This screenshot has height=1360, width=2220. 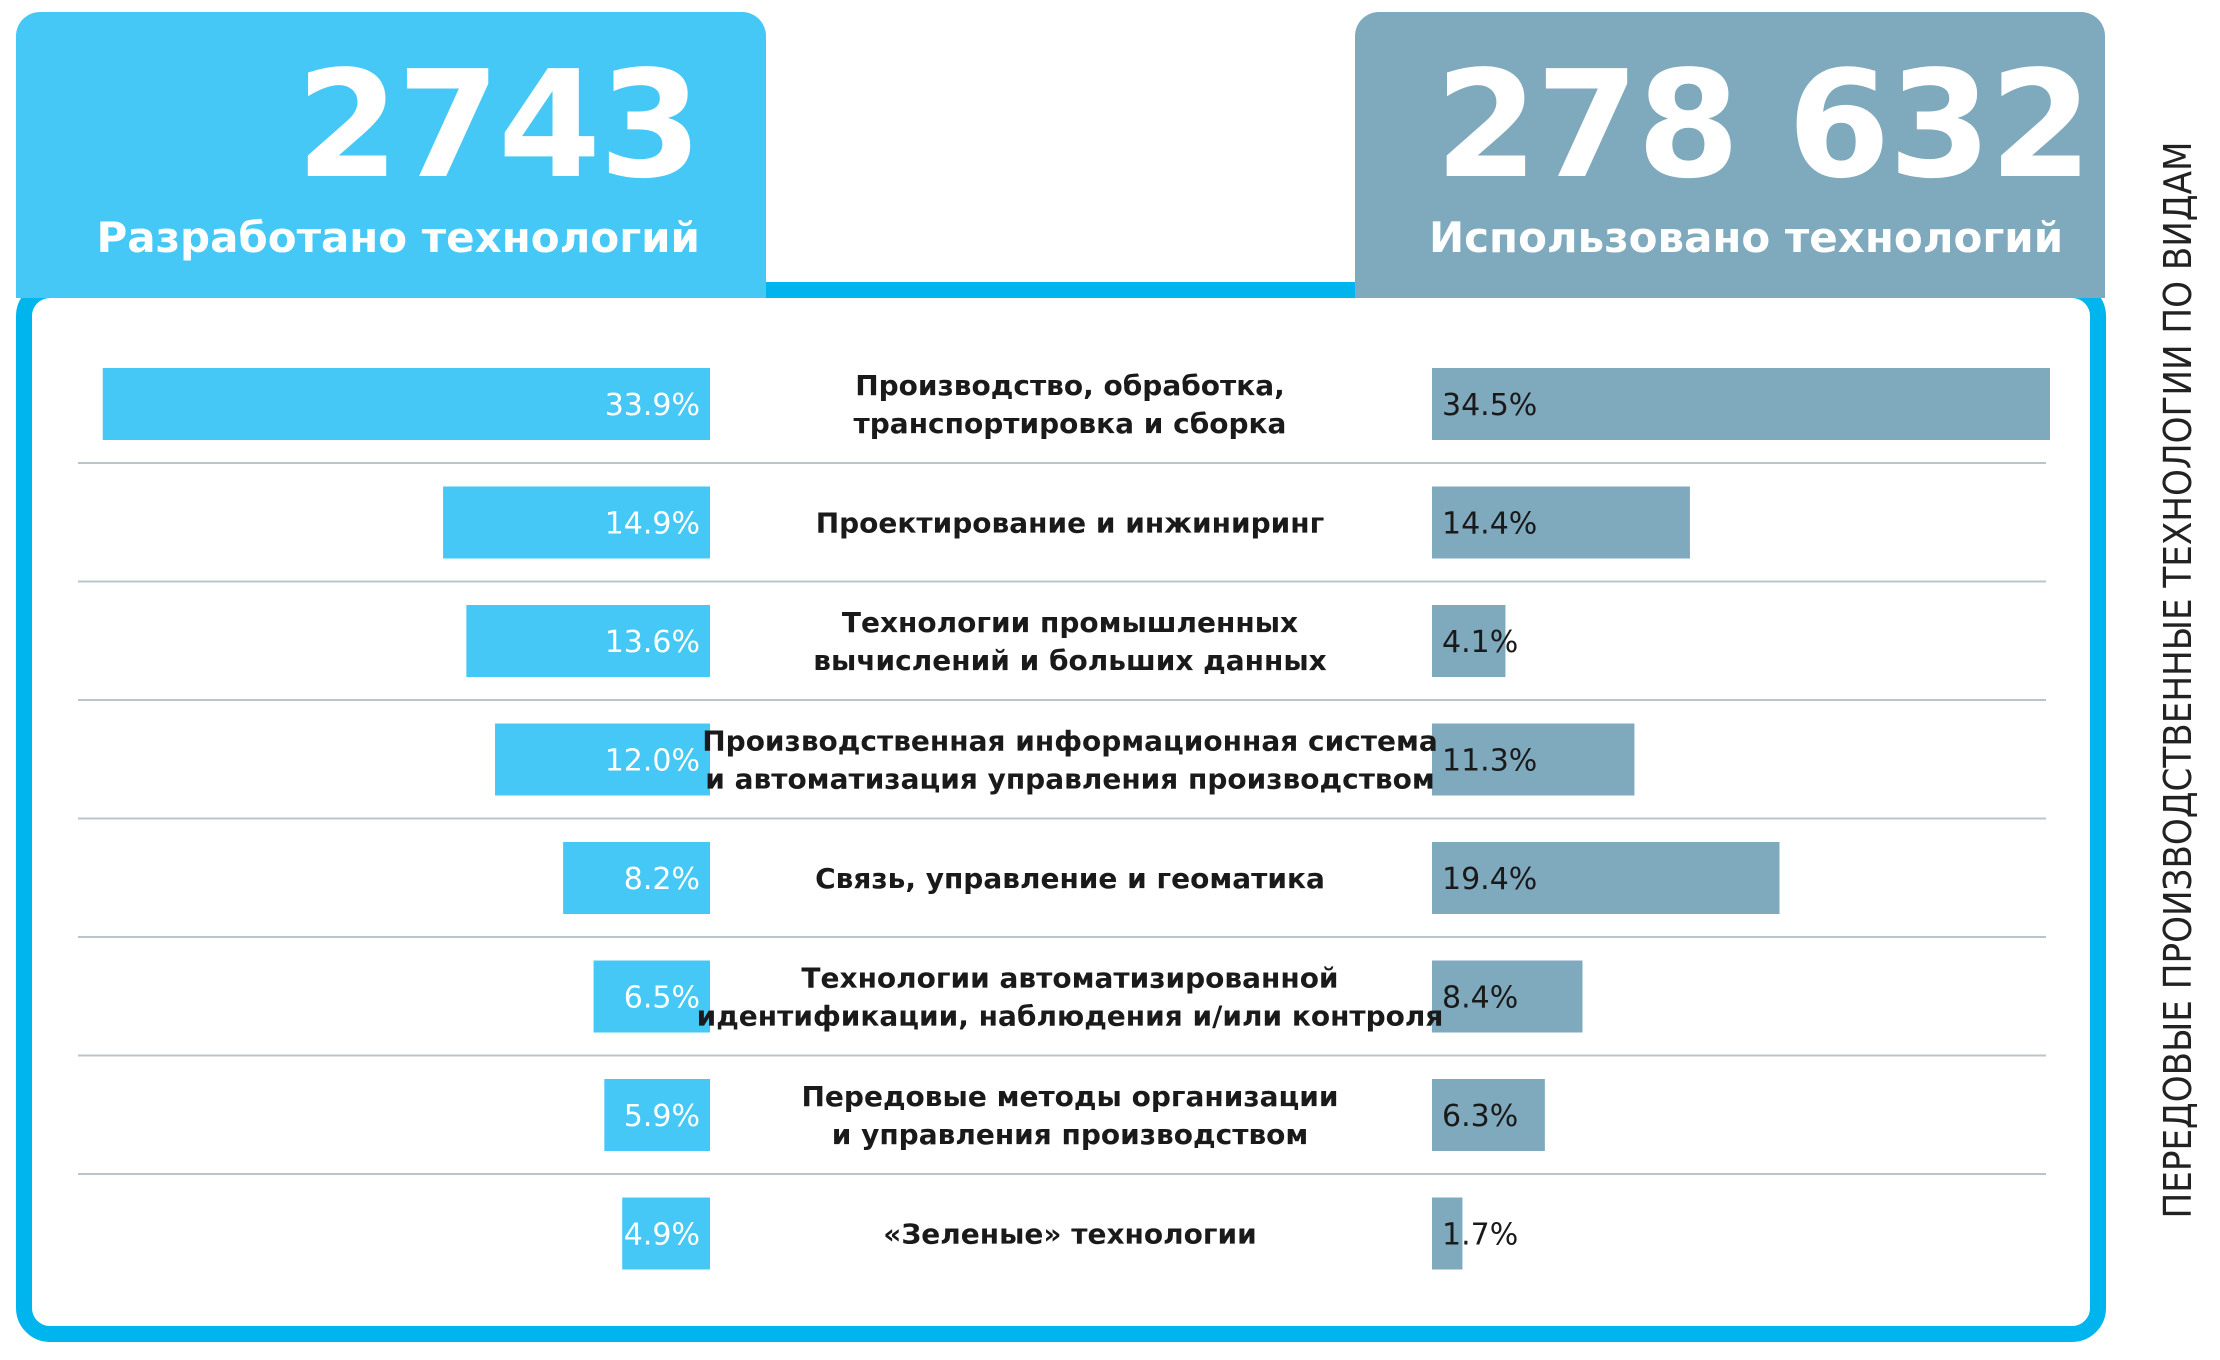 What do you see at coordinates (398, 237) in the screenshot?
I see `developed-label: Разработано технологий` at bounding box center [398, 237].